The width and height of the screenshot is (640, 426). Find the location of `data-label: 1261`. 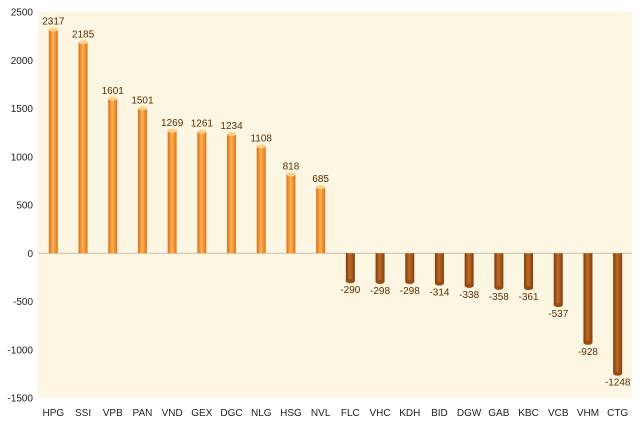

data-label: 1261 is located at coordinates (202, 124).